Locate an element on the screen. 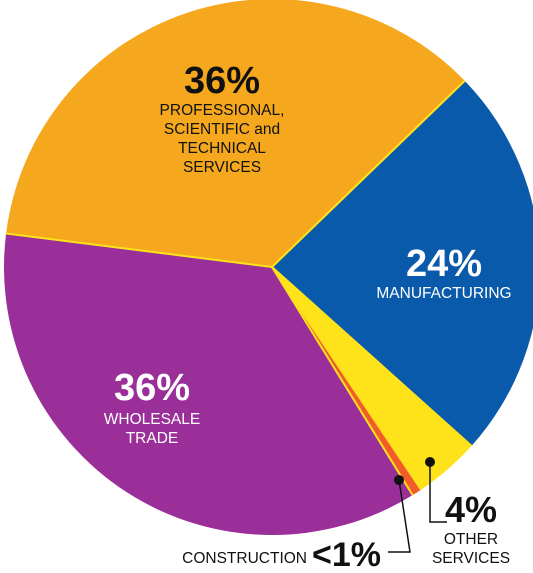  slice-name-construction: CONSTRUCTION is located at coordinates (244, 558).